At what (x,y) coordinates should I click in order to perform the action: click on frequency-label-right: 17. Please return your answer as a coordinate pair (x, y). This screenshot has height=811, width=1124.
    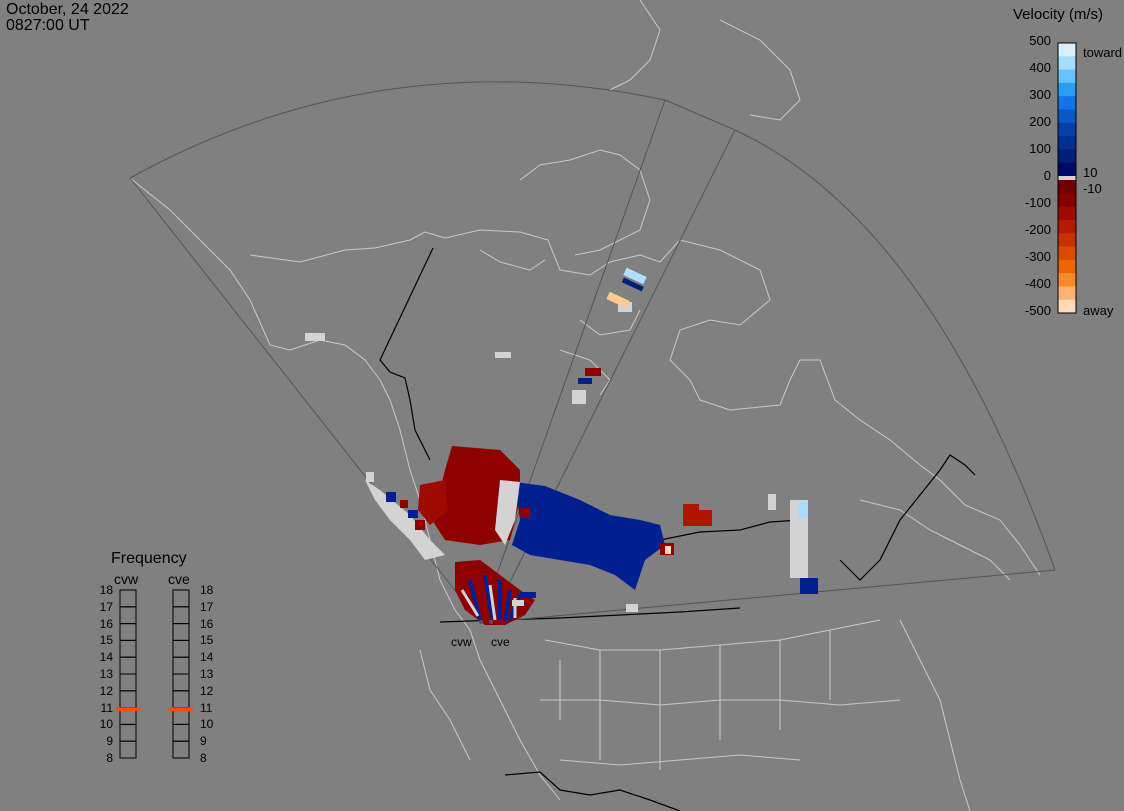
    Looking at the image, I should click on (207, 606).